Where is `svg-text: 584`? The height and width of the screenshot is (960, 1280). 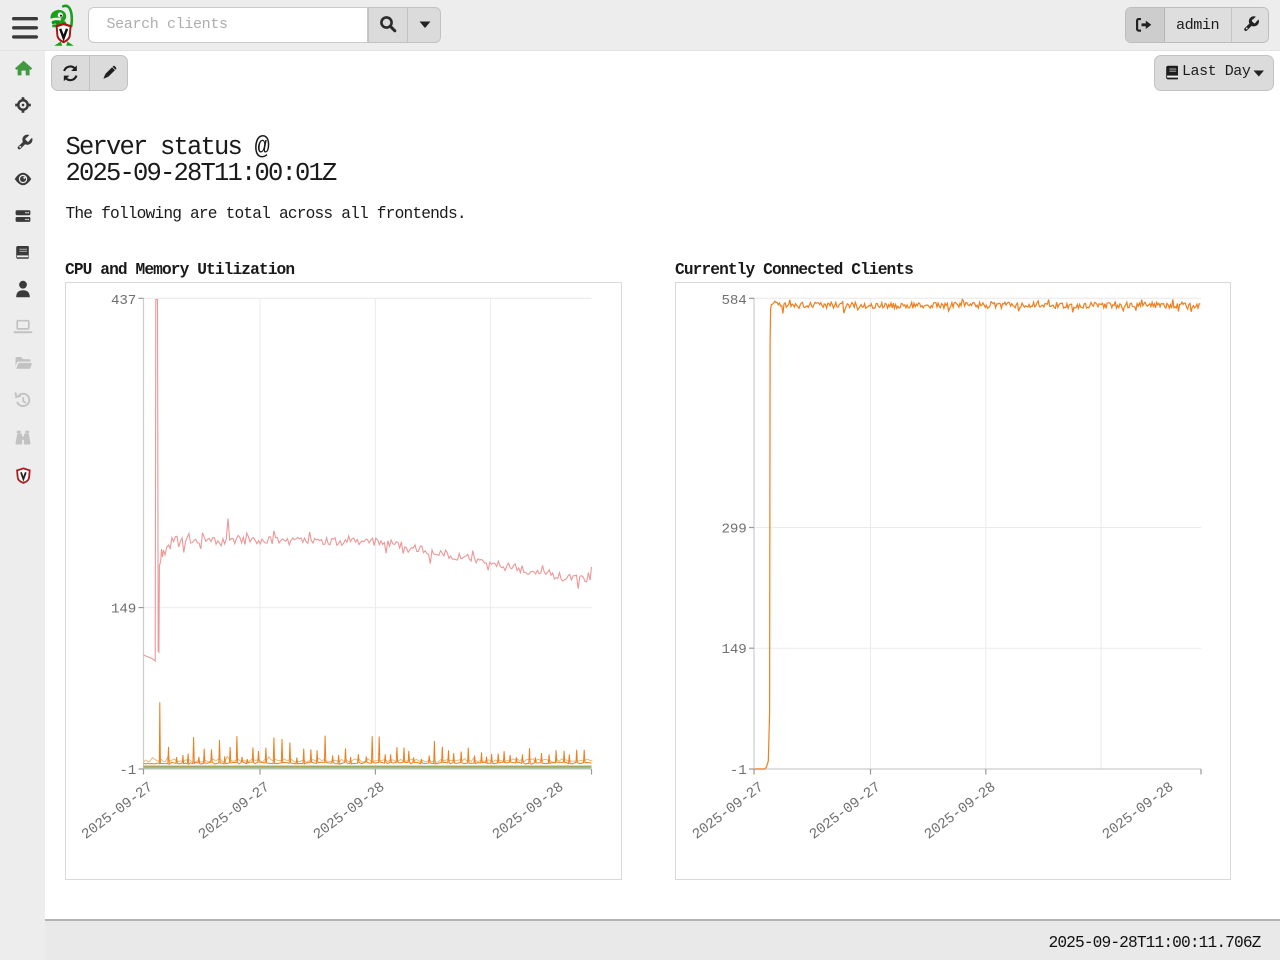 svg-text: 584 is located at coordinates (733, 301).